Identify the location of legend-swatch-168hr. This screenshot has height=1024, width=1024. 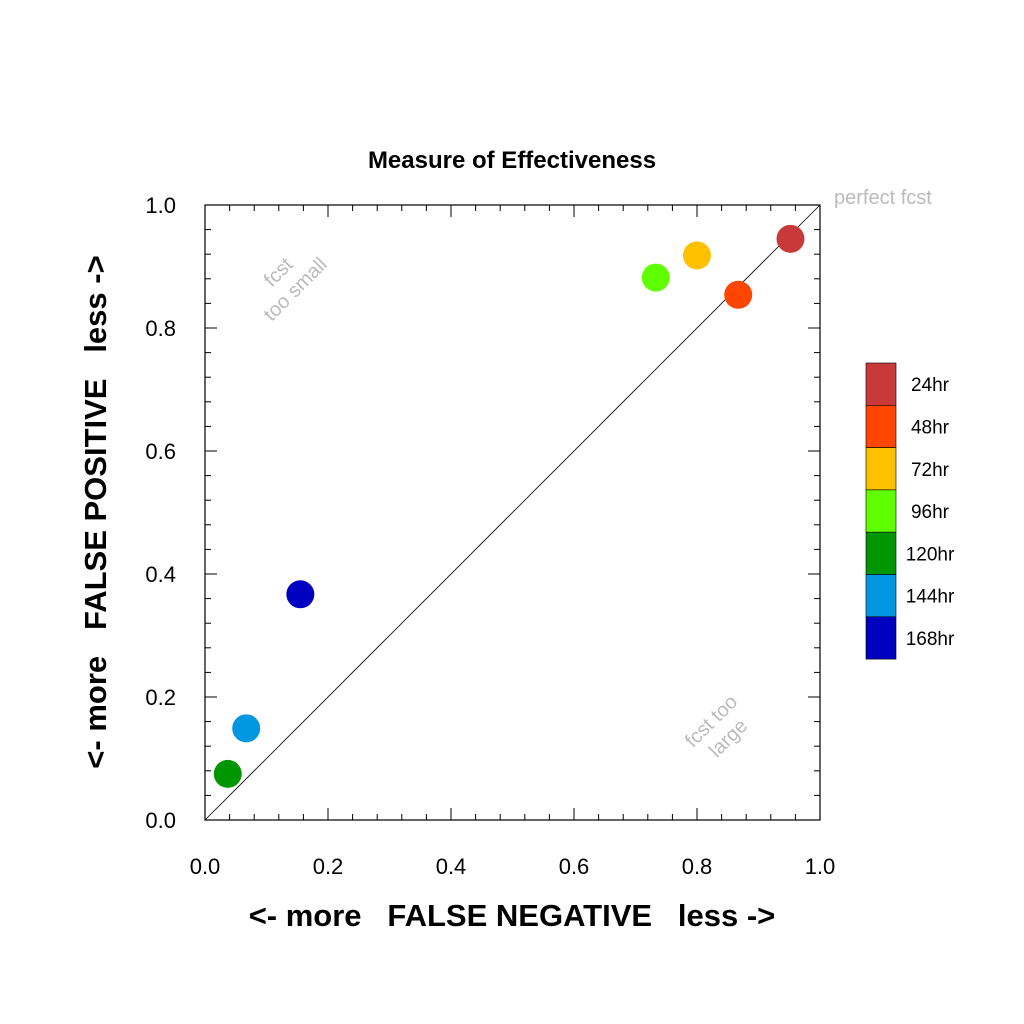
(881, 638).